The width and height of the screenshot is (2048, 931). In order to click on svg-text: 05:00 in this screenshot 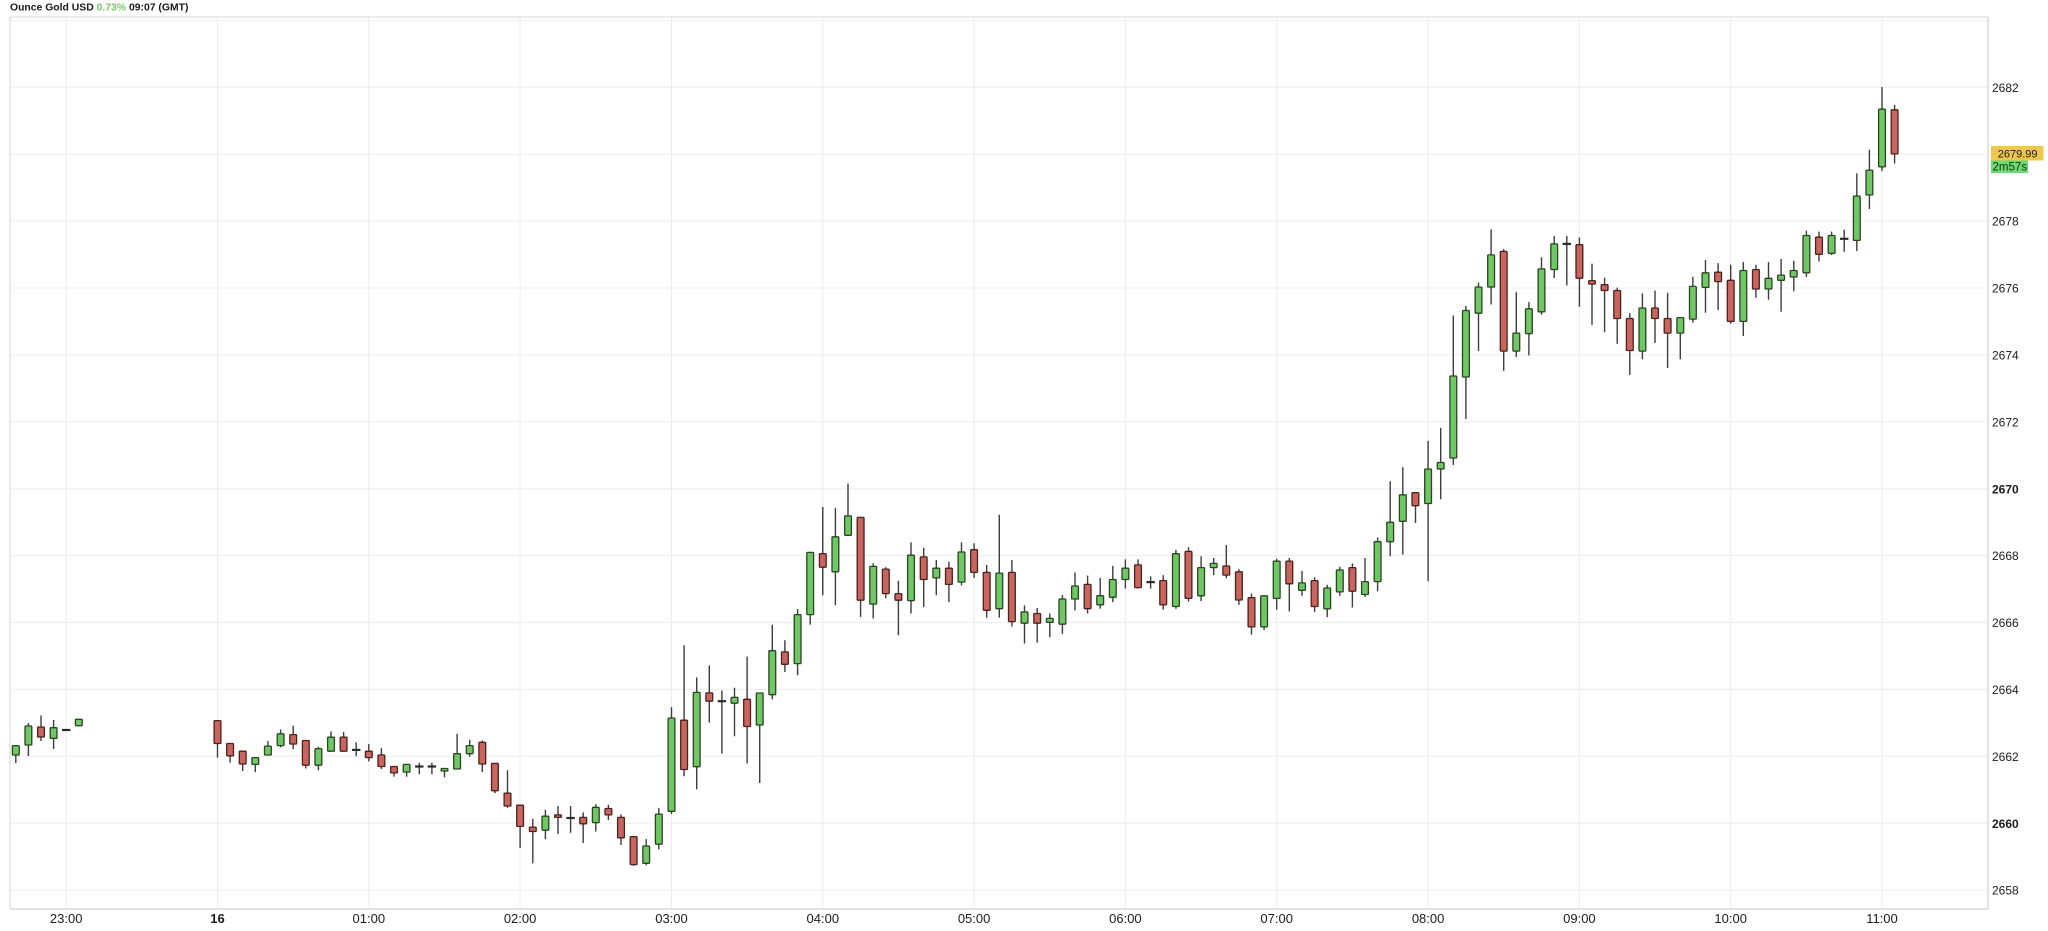, I will do `click(974, 918)`.